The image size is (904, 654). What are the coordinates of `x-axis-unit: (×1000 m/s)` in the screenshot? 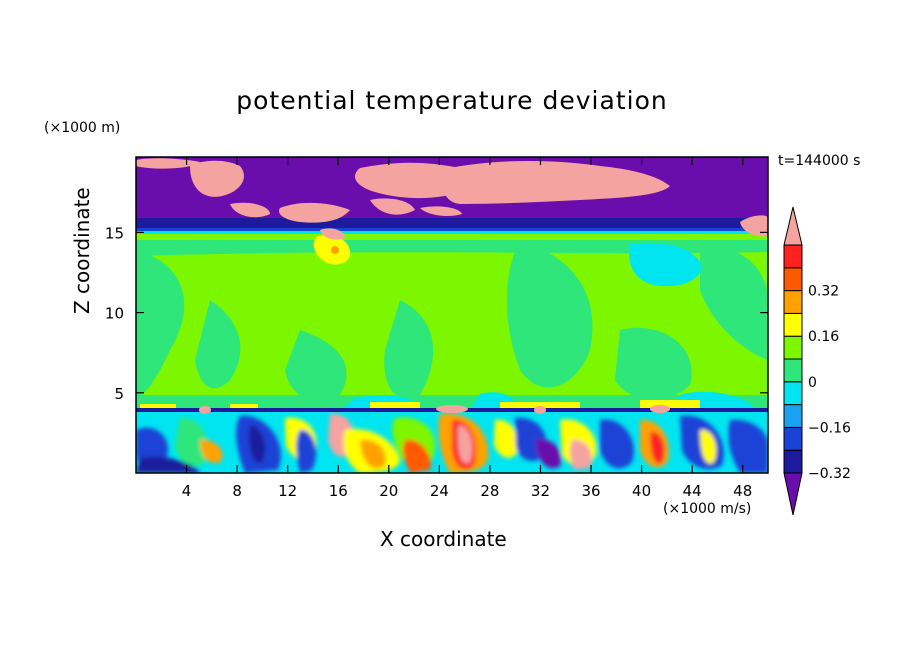 It's located at (707, 509).